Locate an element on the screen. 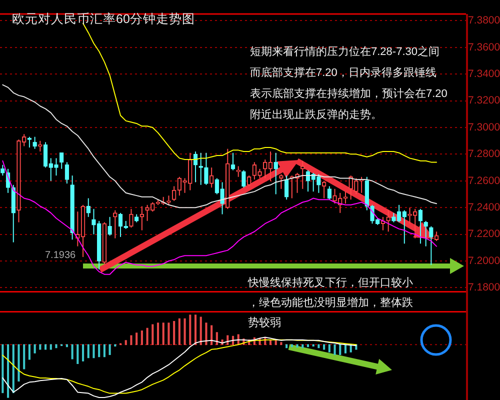 The width and height of the screenshot is (500, 400). y-tick-label: 7.1800 is located at coordinates (484, 288).